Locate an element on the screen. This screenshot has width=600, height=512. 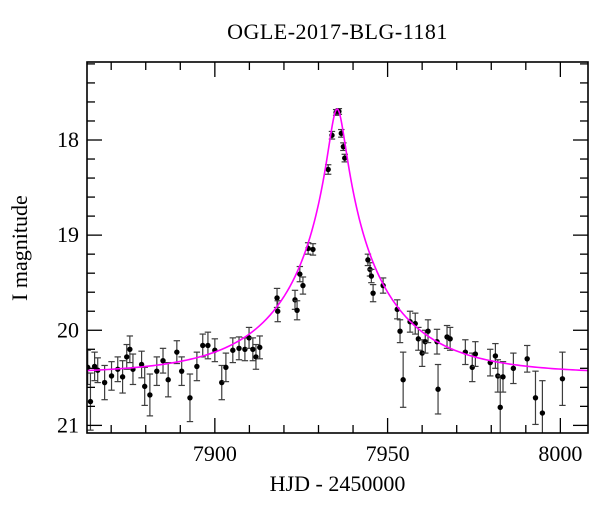
x-tick-label: 7900 is located at coordinates (215, 453).